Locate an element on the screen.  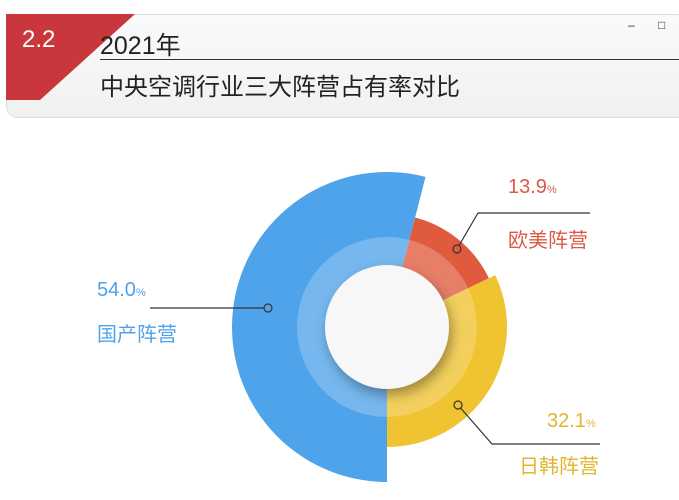
section-badge is located at coordinates (23, 57).